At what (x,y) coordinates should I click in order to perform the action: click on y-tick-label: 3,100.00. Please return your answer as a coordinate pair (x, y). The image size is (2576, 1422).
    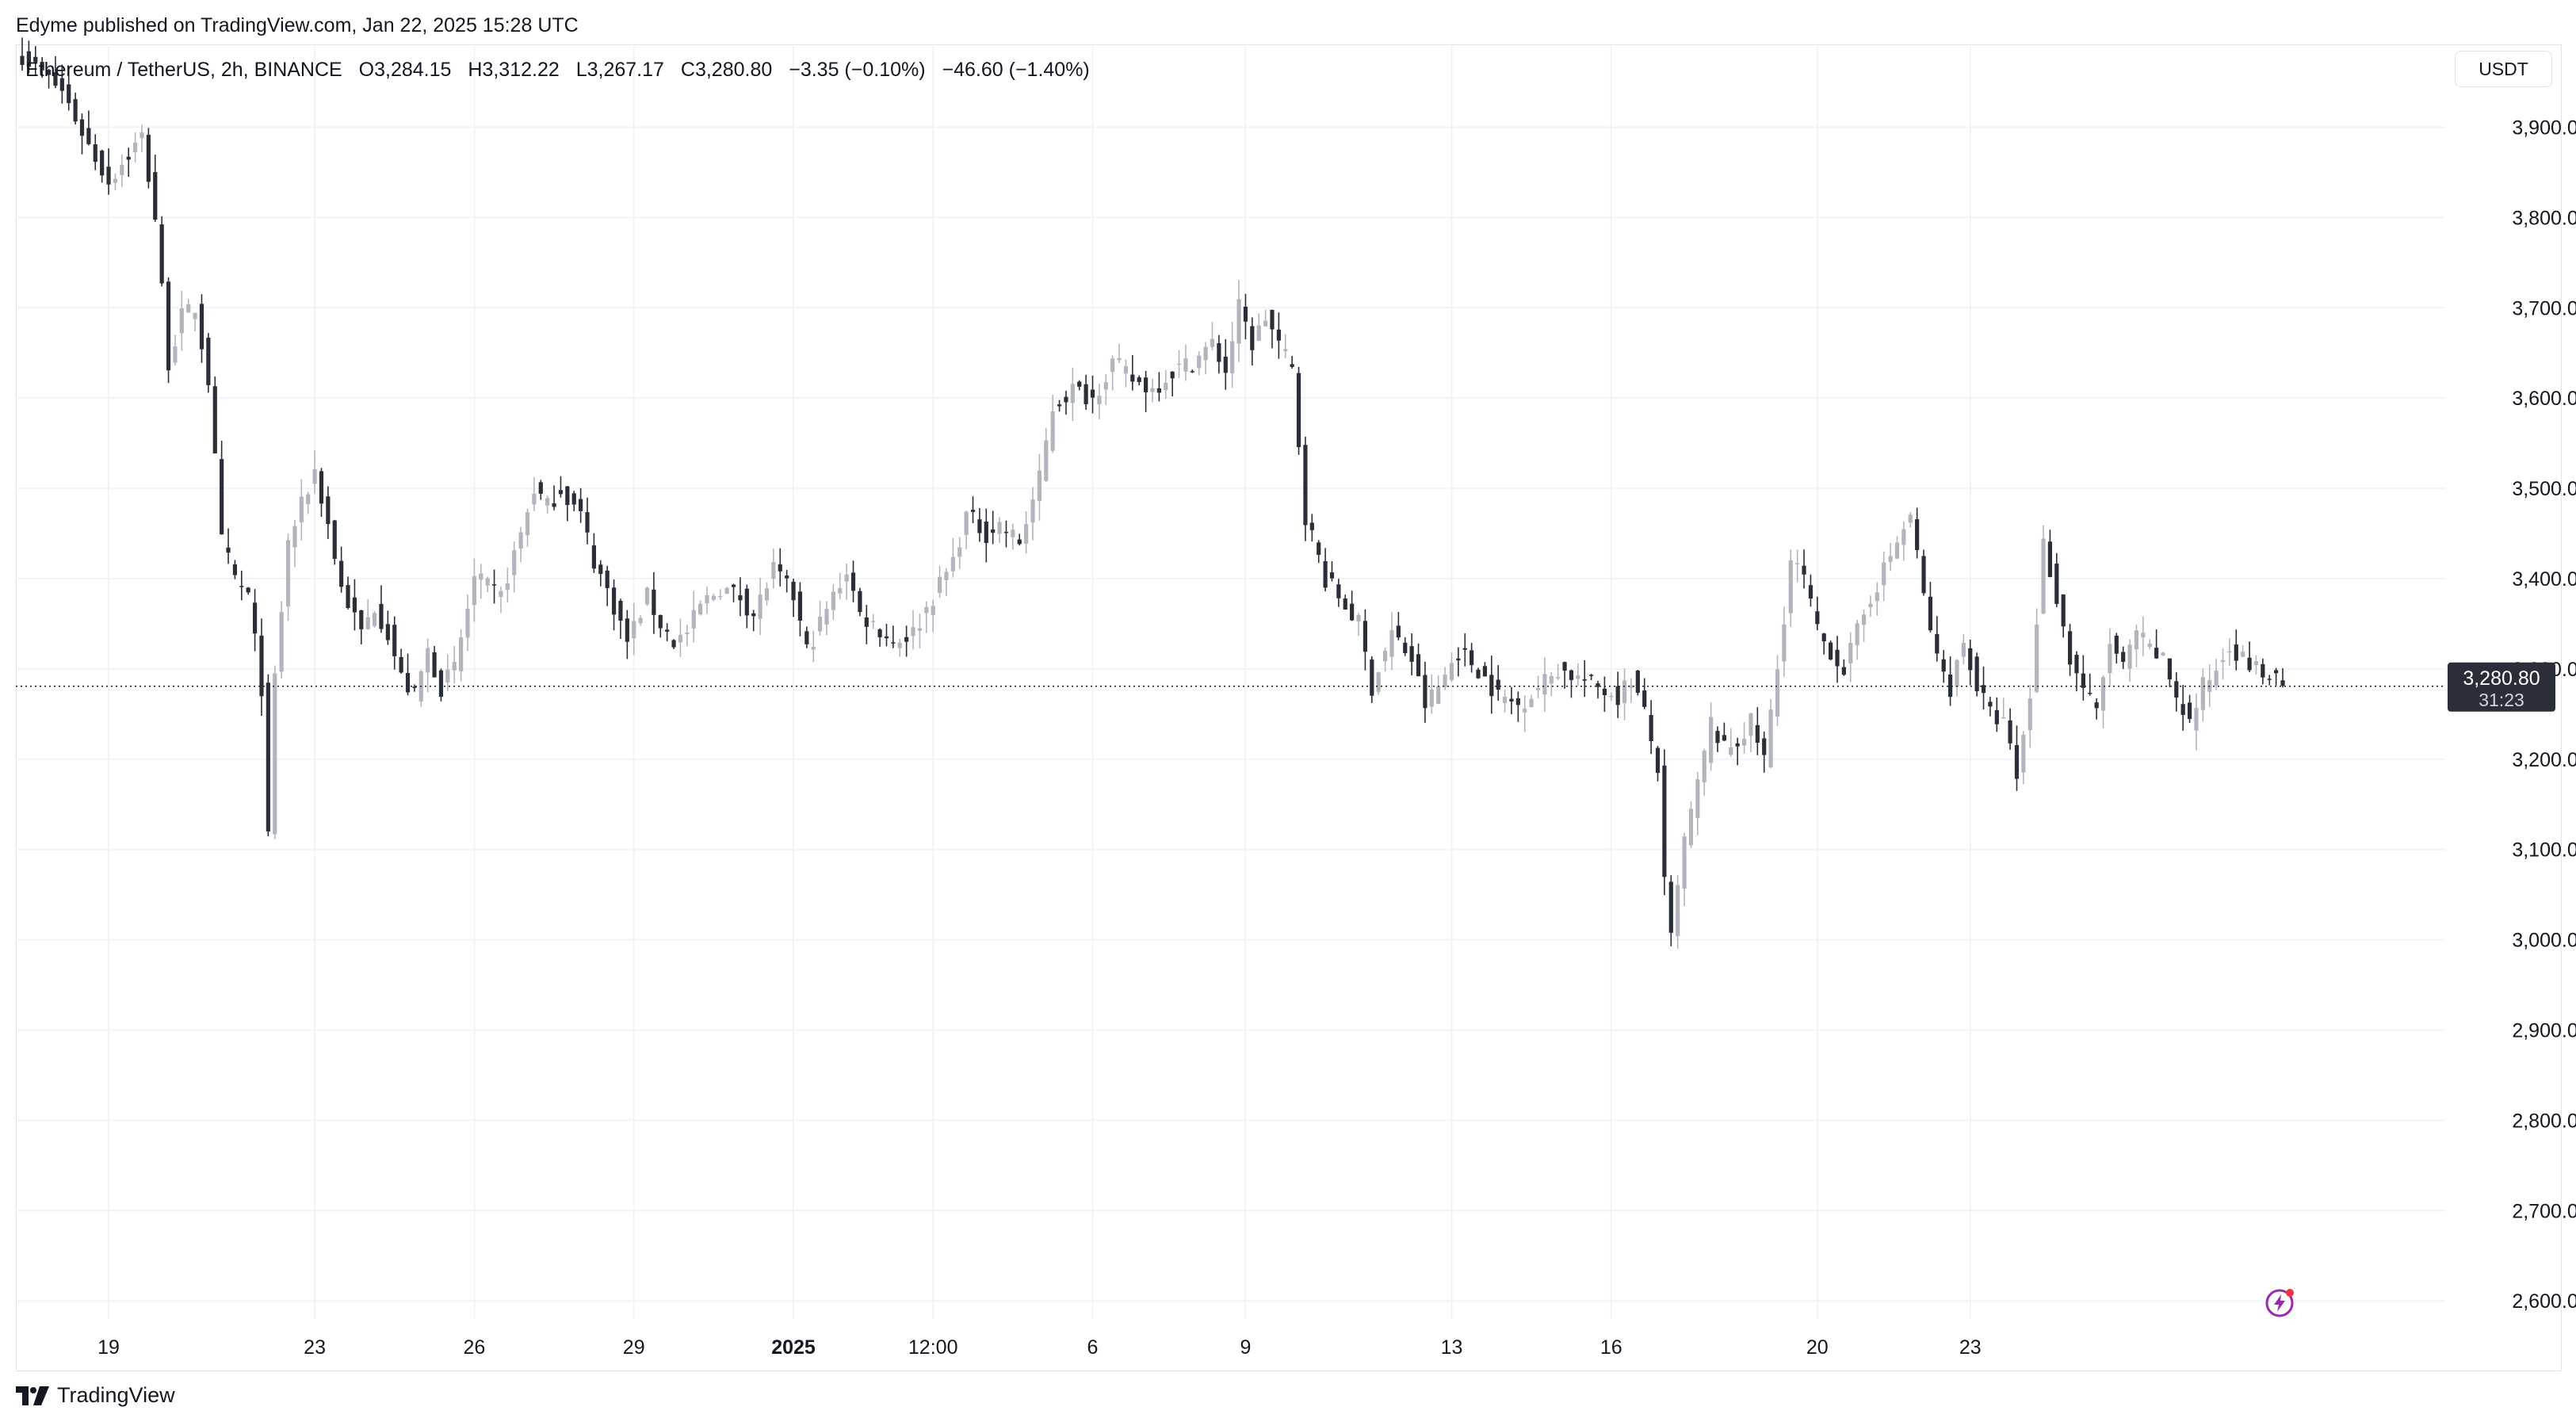
    Looking at the image, I should click on (2544, 850).